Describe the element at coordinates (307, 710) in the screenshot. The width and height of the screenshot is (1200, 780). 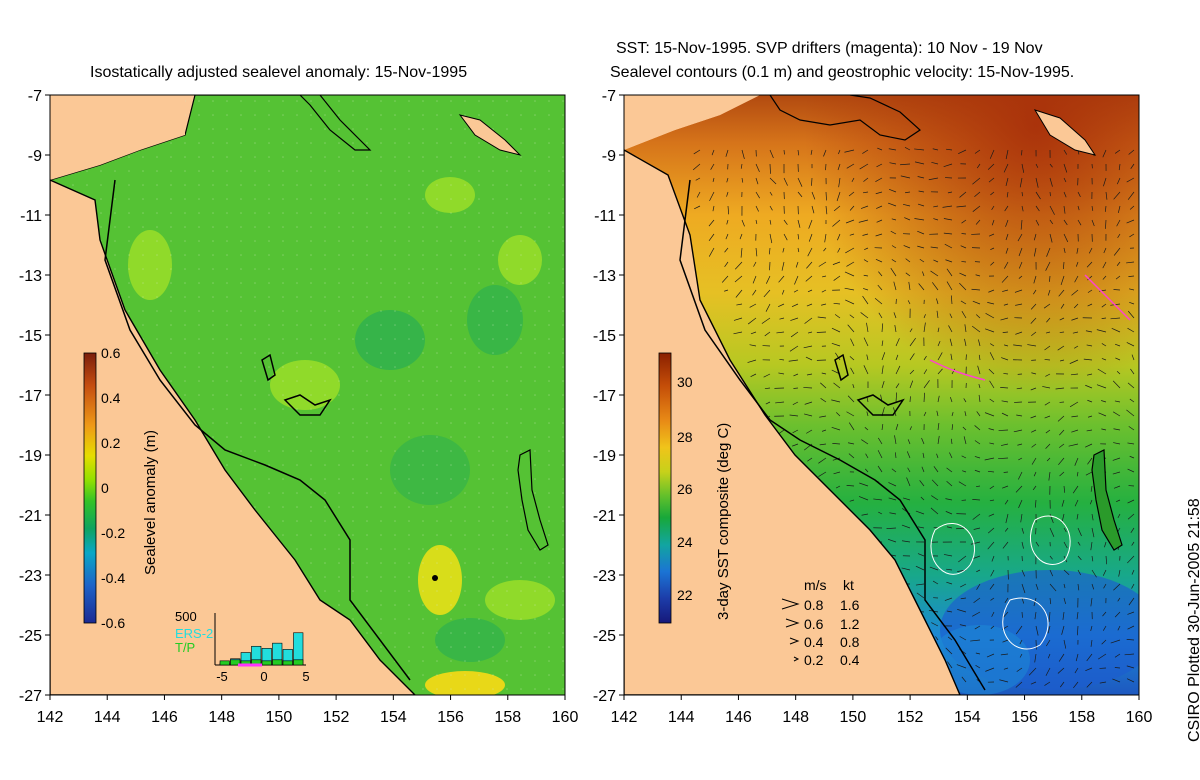
I see `left-longitude-axis: 142 144 146 148 150 152 154 156 158 160` at that location.